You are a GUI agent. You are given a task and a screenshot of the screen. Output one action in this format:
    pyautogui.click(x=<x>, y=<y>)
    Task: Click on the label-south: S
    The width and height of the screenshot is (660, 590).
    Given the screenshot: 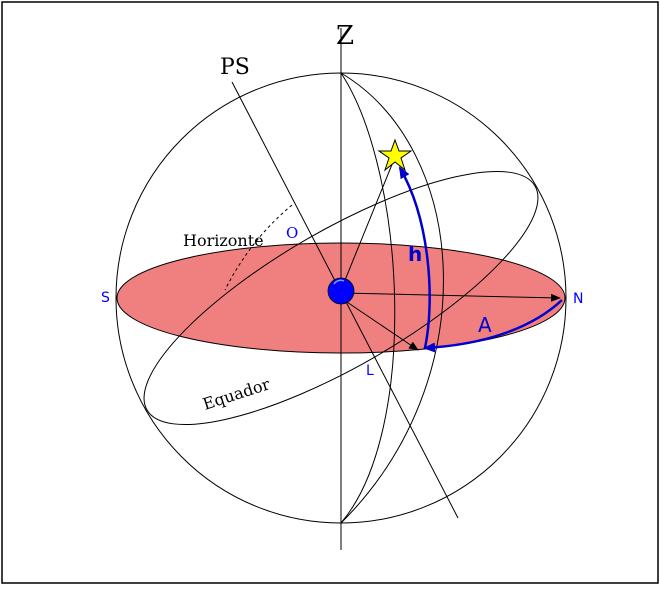 What is the action you would take?
    pyautogui.click(x=105, y=298)
    